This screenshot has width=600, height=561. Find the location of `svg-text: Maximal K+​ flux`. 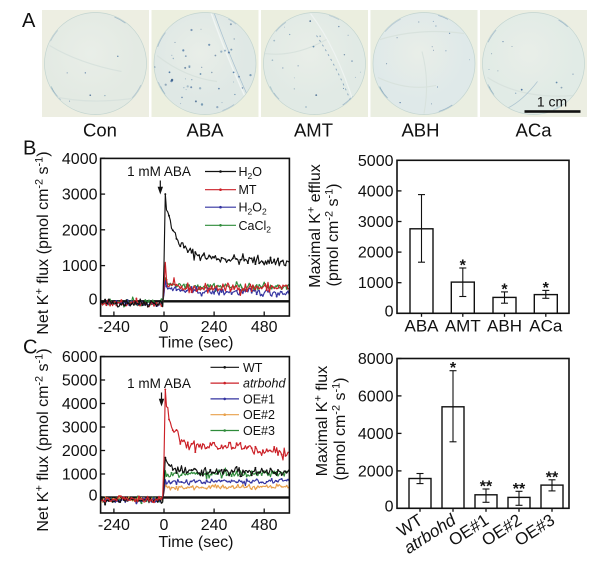

svg-text: Maximal K+​ flux is located at coordinates (322, 421).